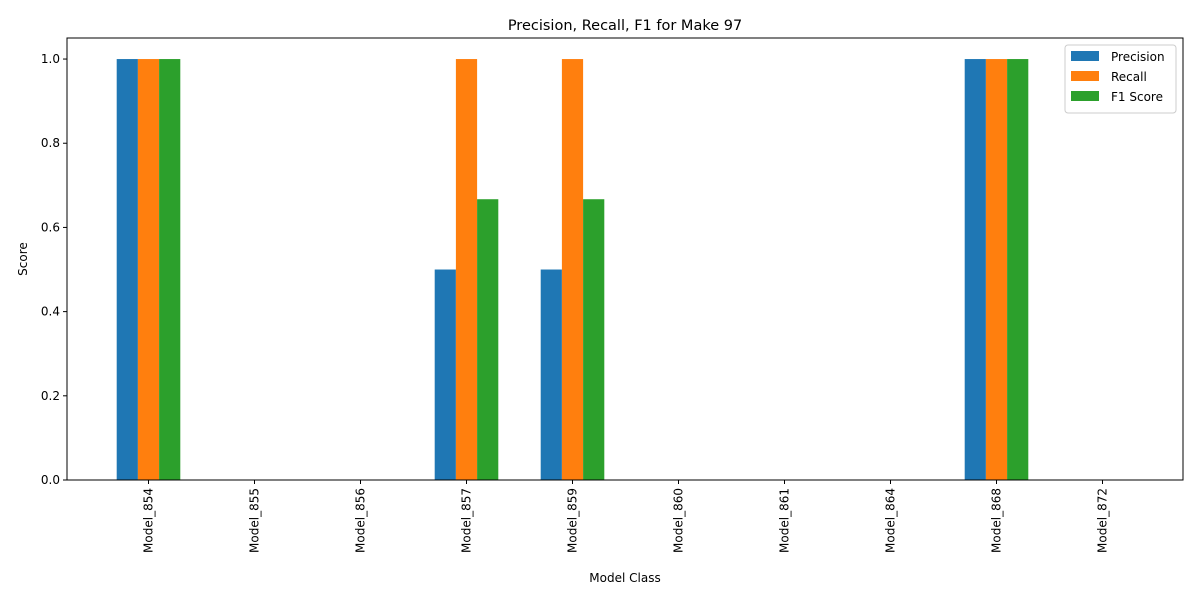  I want to click on x-tick-label: Model_861, so click(785, 520).